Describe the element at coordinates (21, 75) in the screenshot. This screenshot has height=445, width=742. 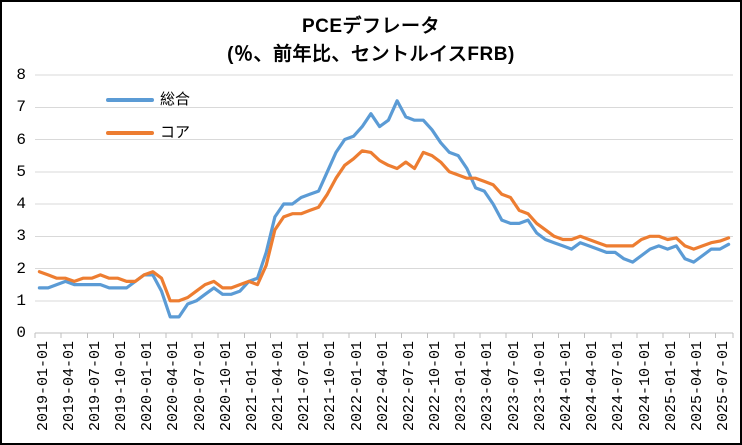
I see `y-axis-tick-label: 8` at that location.